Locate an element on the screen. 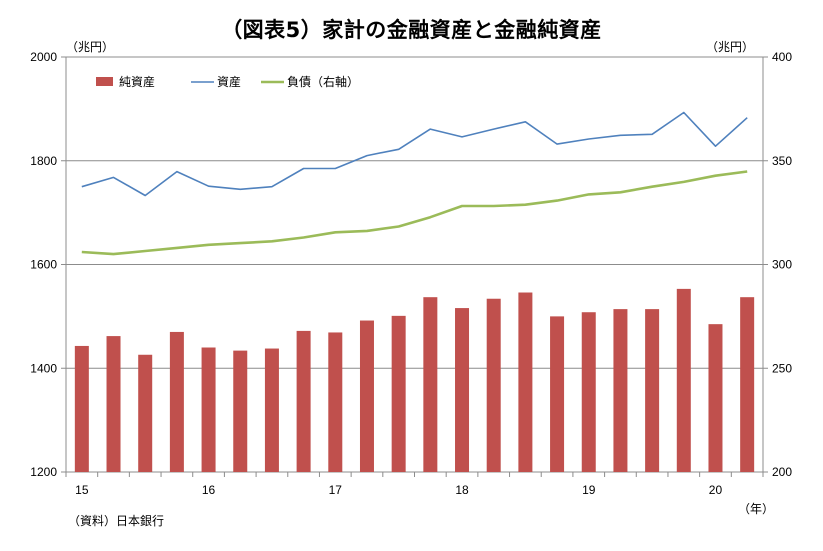 The image size is (823, 551). source-note: （資料）日本銀行 is located at coordinates (116, 521).